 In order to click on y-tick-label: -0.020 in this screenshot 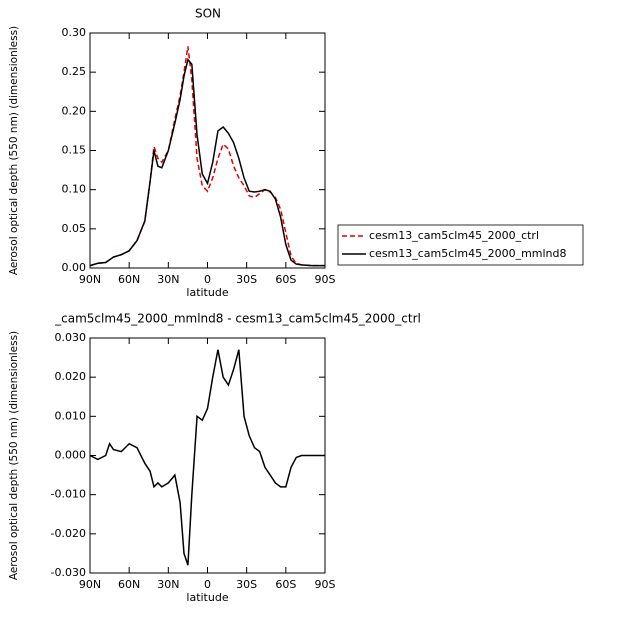, I will do `click(68, 533)`.